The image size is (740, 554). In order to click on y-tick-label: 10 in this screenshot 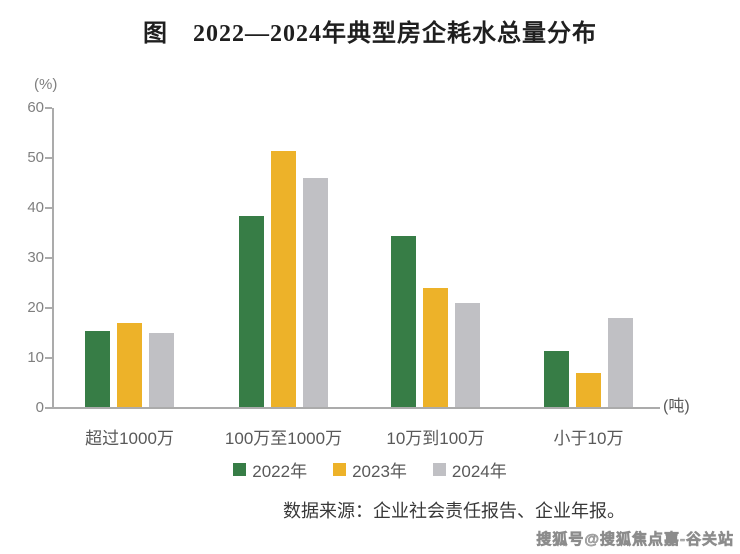, I will do `click(35, 357)`.